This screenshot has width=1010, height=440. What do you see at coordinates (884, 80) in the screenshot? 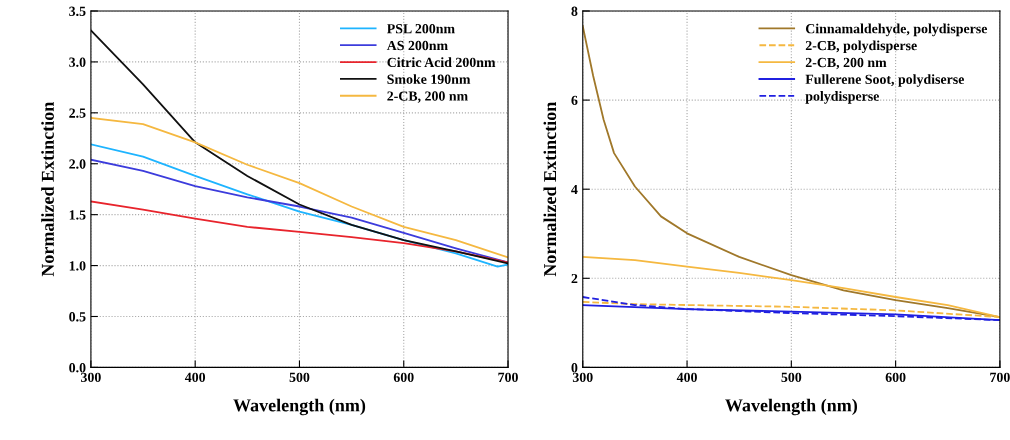
I see `legend-label: Fullerene Soot, polydiserse` at bounding box center [884, 80].